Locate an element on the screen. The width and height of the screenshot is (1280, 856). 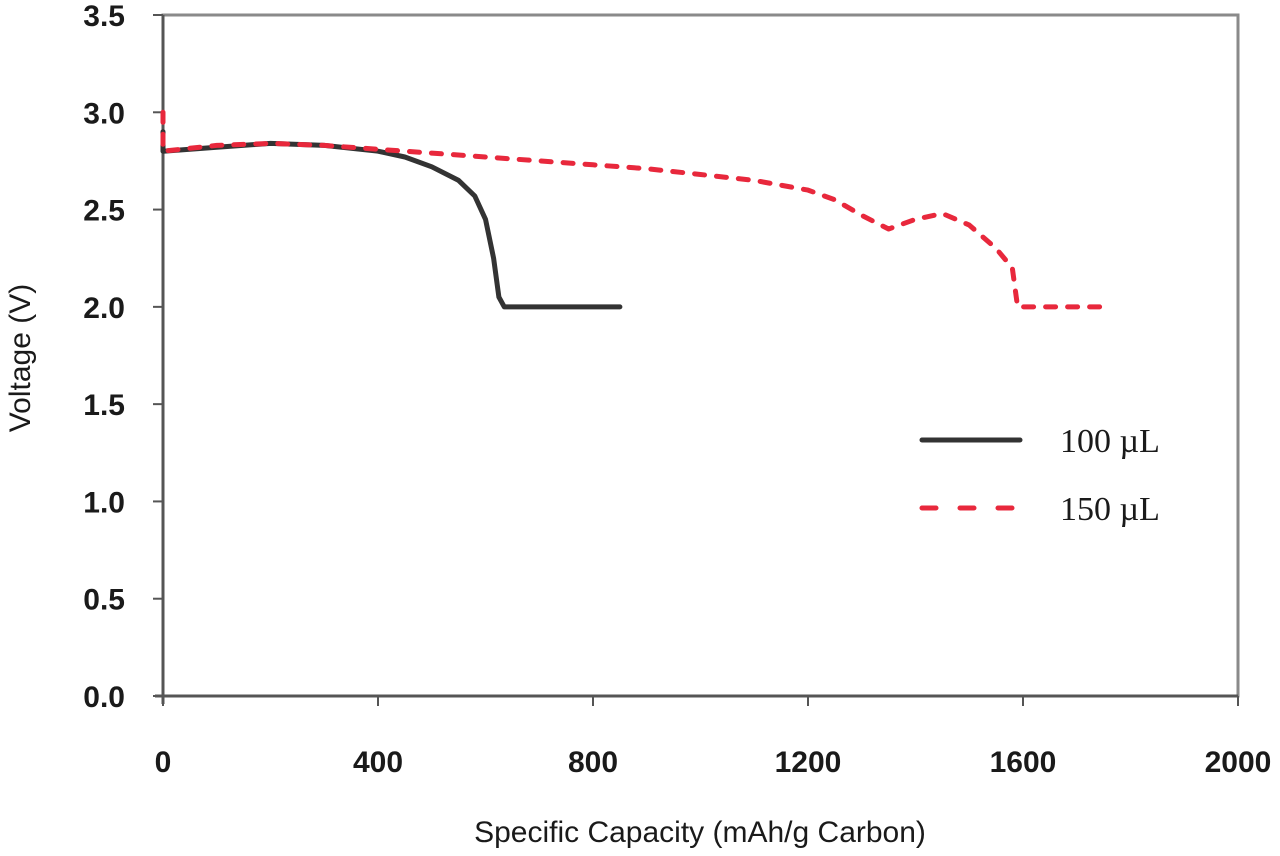
y-tick-label: 0.0 is located at coordinates (104, 697).